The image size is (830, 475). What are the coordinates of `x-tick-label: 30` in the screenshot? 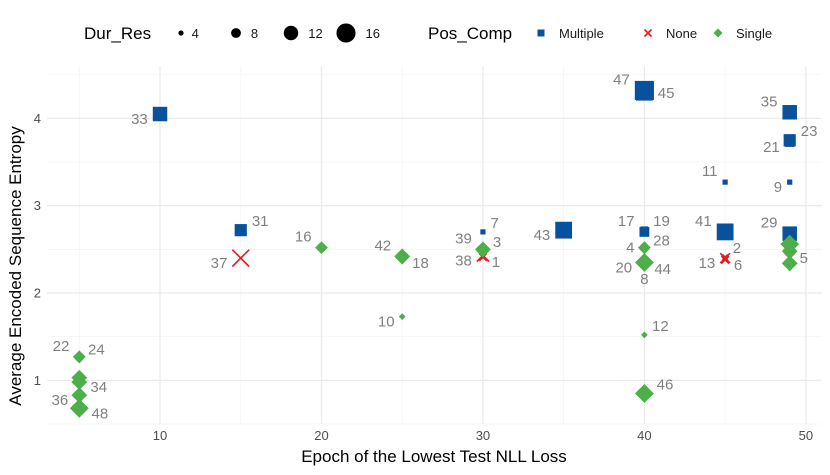 It's located at (483, 435).